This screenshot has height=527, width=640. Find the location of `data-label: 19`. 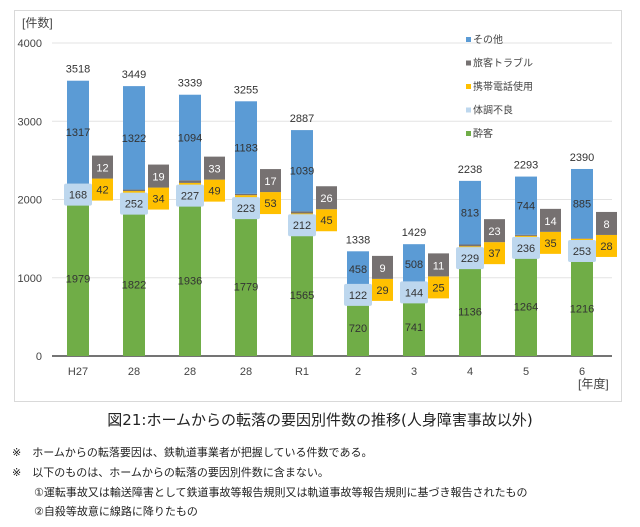

data-label: 19 is located at coordinates (158, 178).